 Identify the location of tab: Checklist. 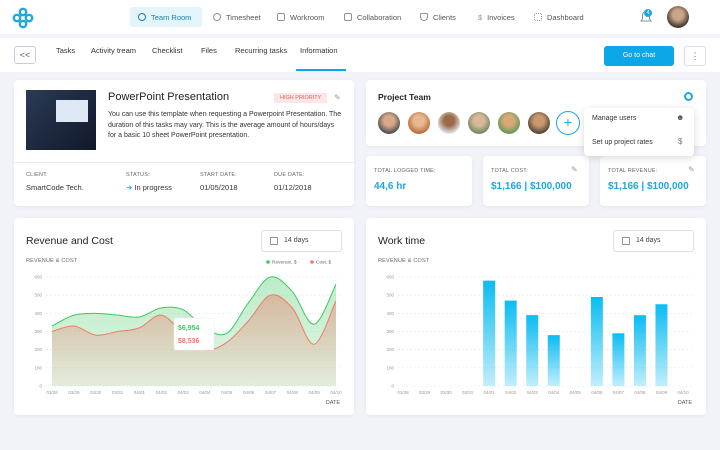
(167, 50).